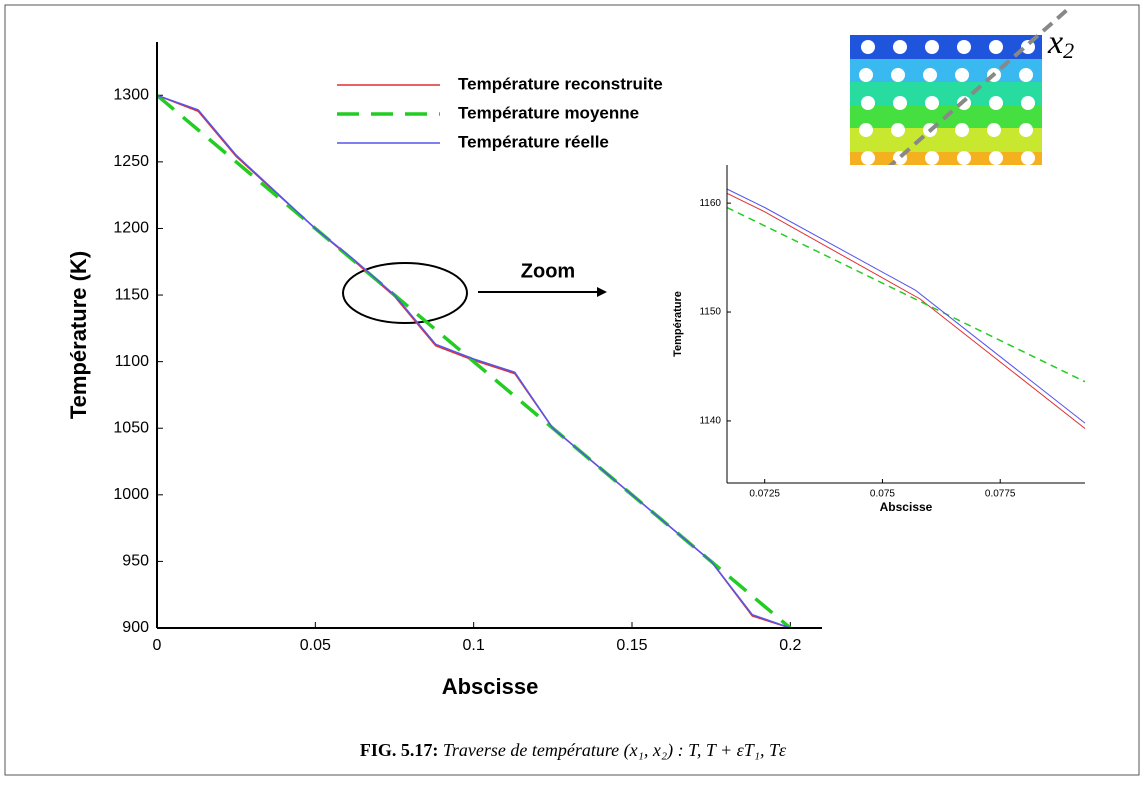  I want to click on y-tick-label: 1050, so click(131, 427).